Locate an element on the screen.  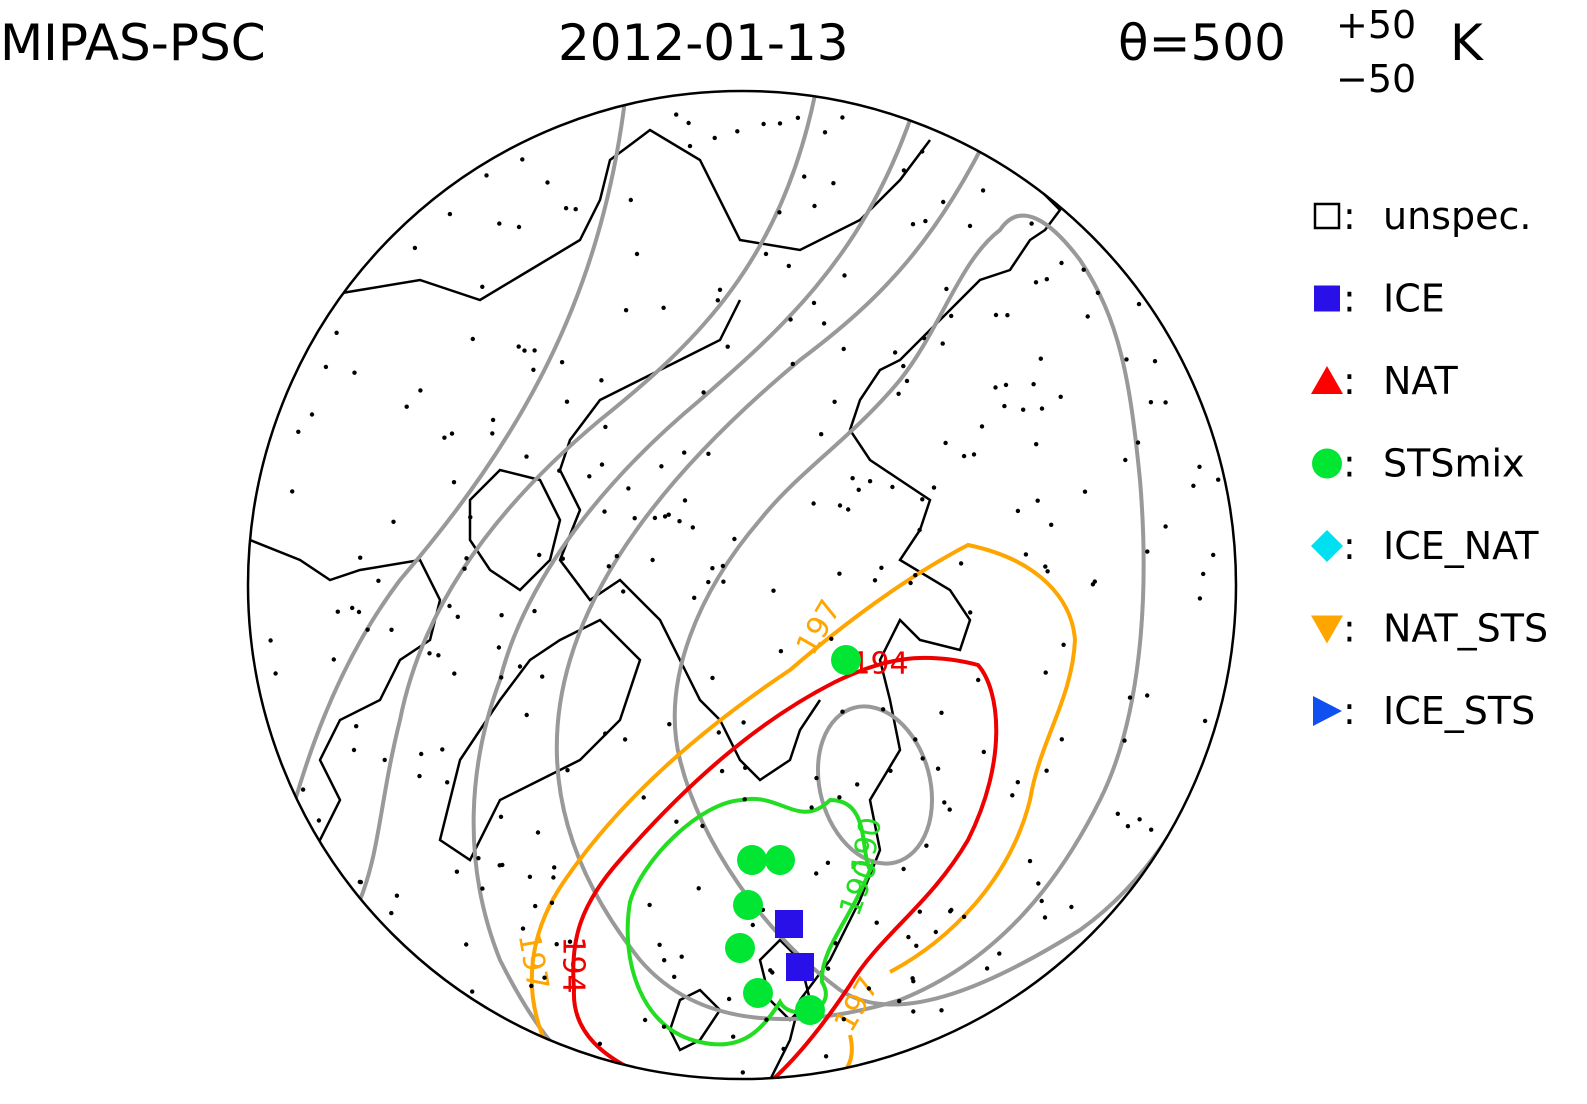
gray-contour is located at coordinates (875, 785).